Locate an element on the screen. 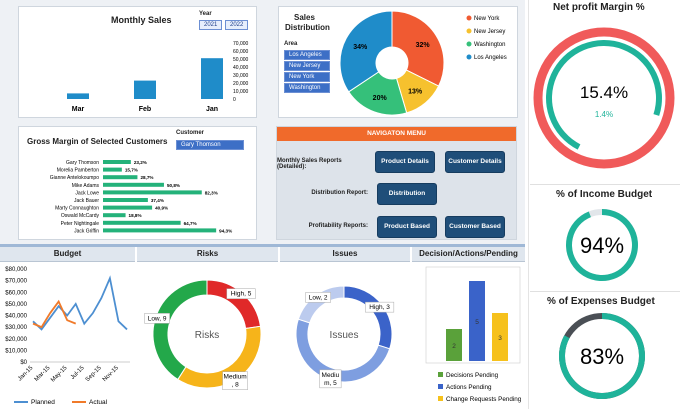  budget-x-tick: Jul-15 is located at coordinates (78, 373).